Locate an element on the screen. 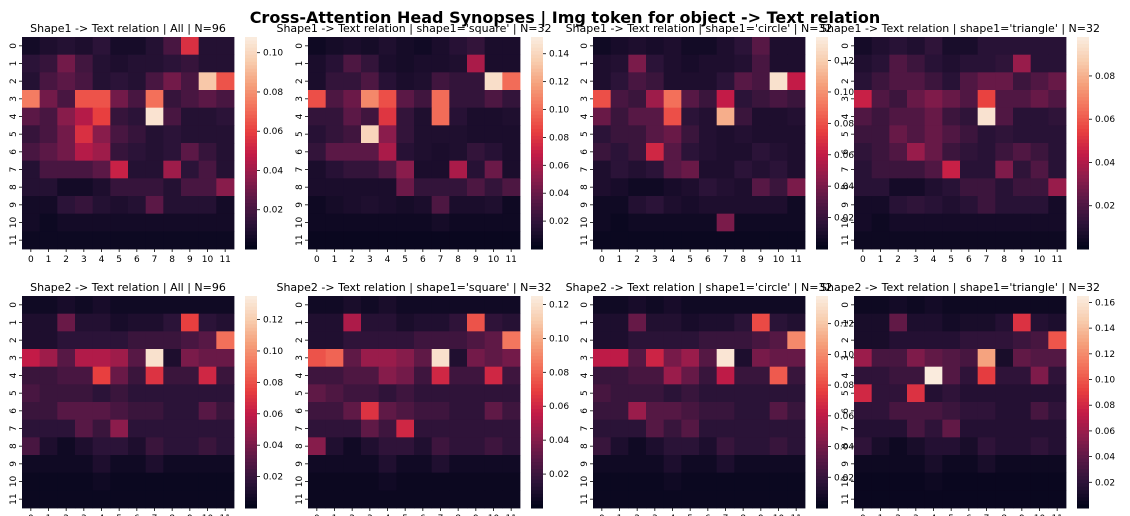 This screenshot has width=1130, height=516. y-tick-label: 0 is located at coordinates (585, 46).